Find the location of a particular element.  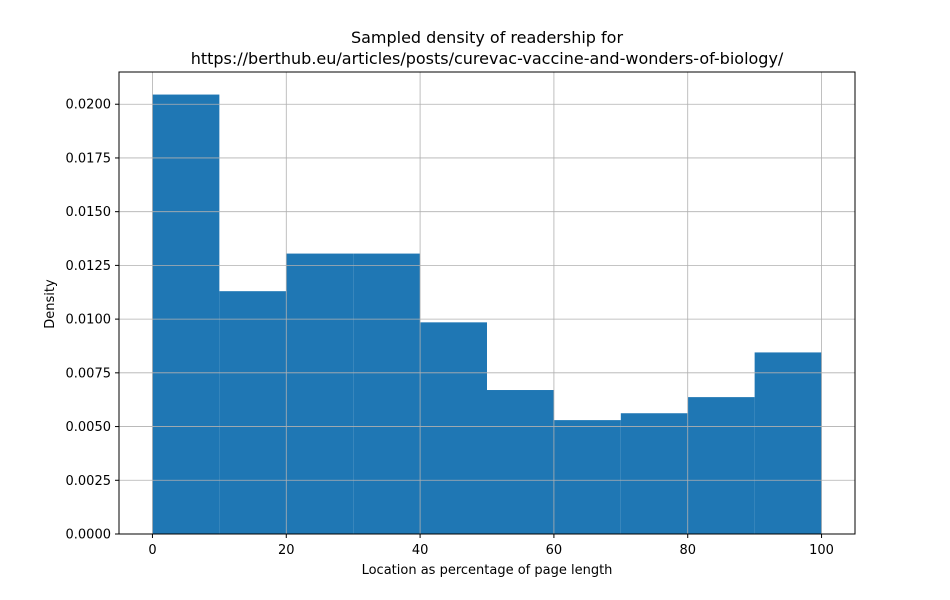

x-tick-label: 60 is located at coordinates (554, 550).